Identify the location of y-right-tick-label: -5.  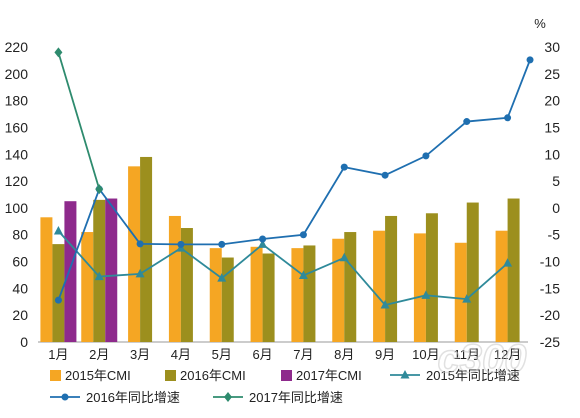
(554, 235).